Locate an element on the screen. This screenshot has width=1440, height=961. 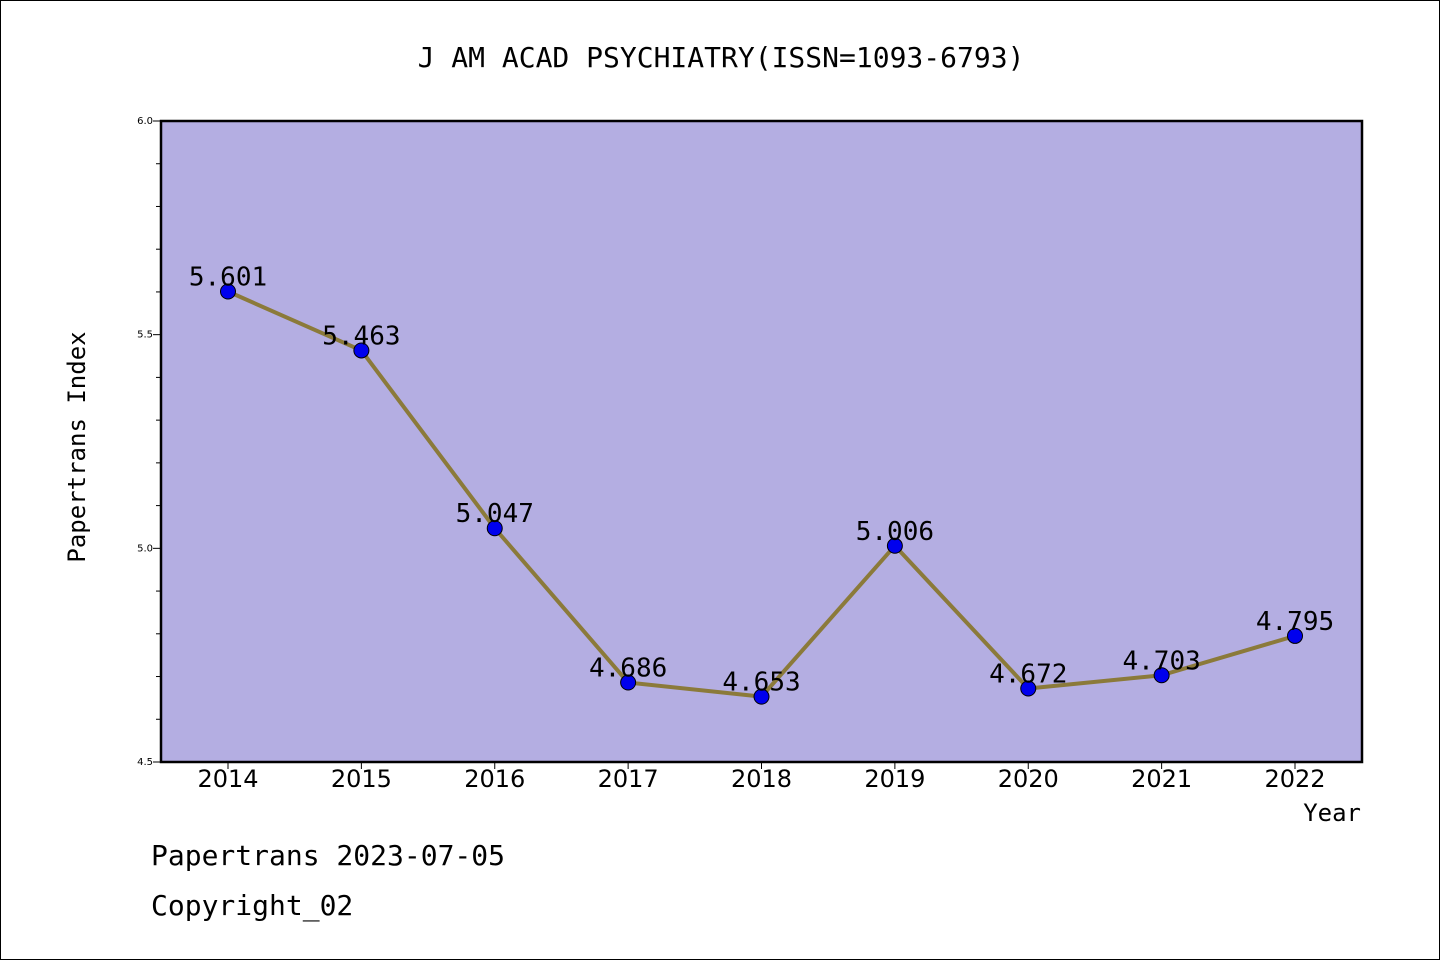
data-label: 4.795 is located at coordinates (1295, 622).